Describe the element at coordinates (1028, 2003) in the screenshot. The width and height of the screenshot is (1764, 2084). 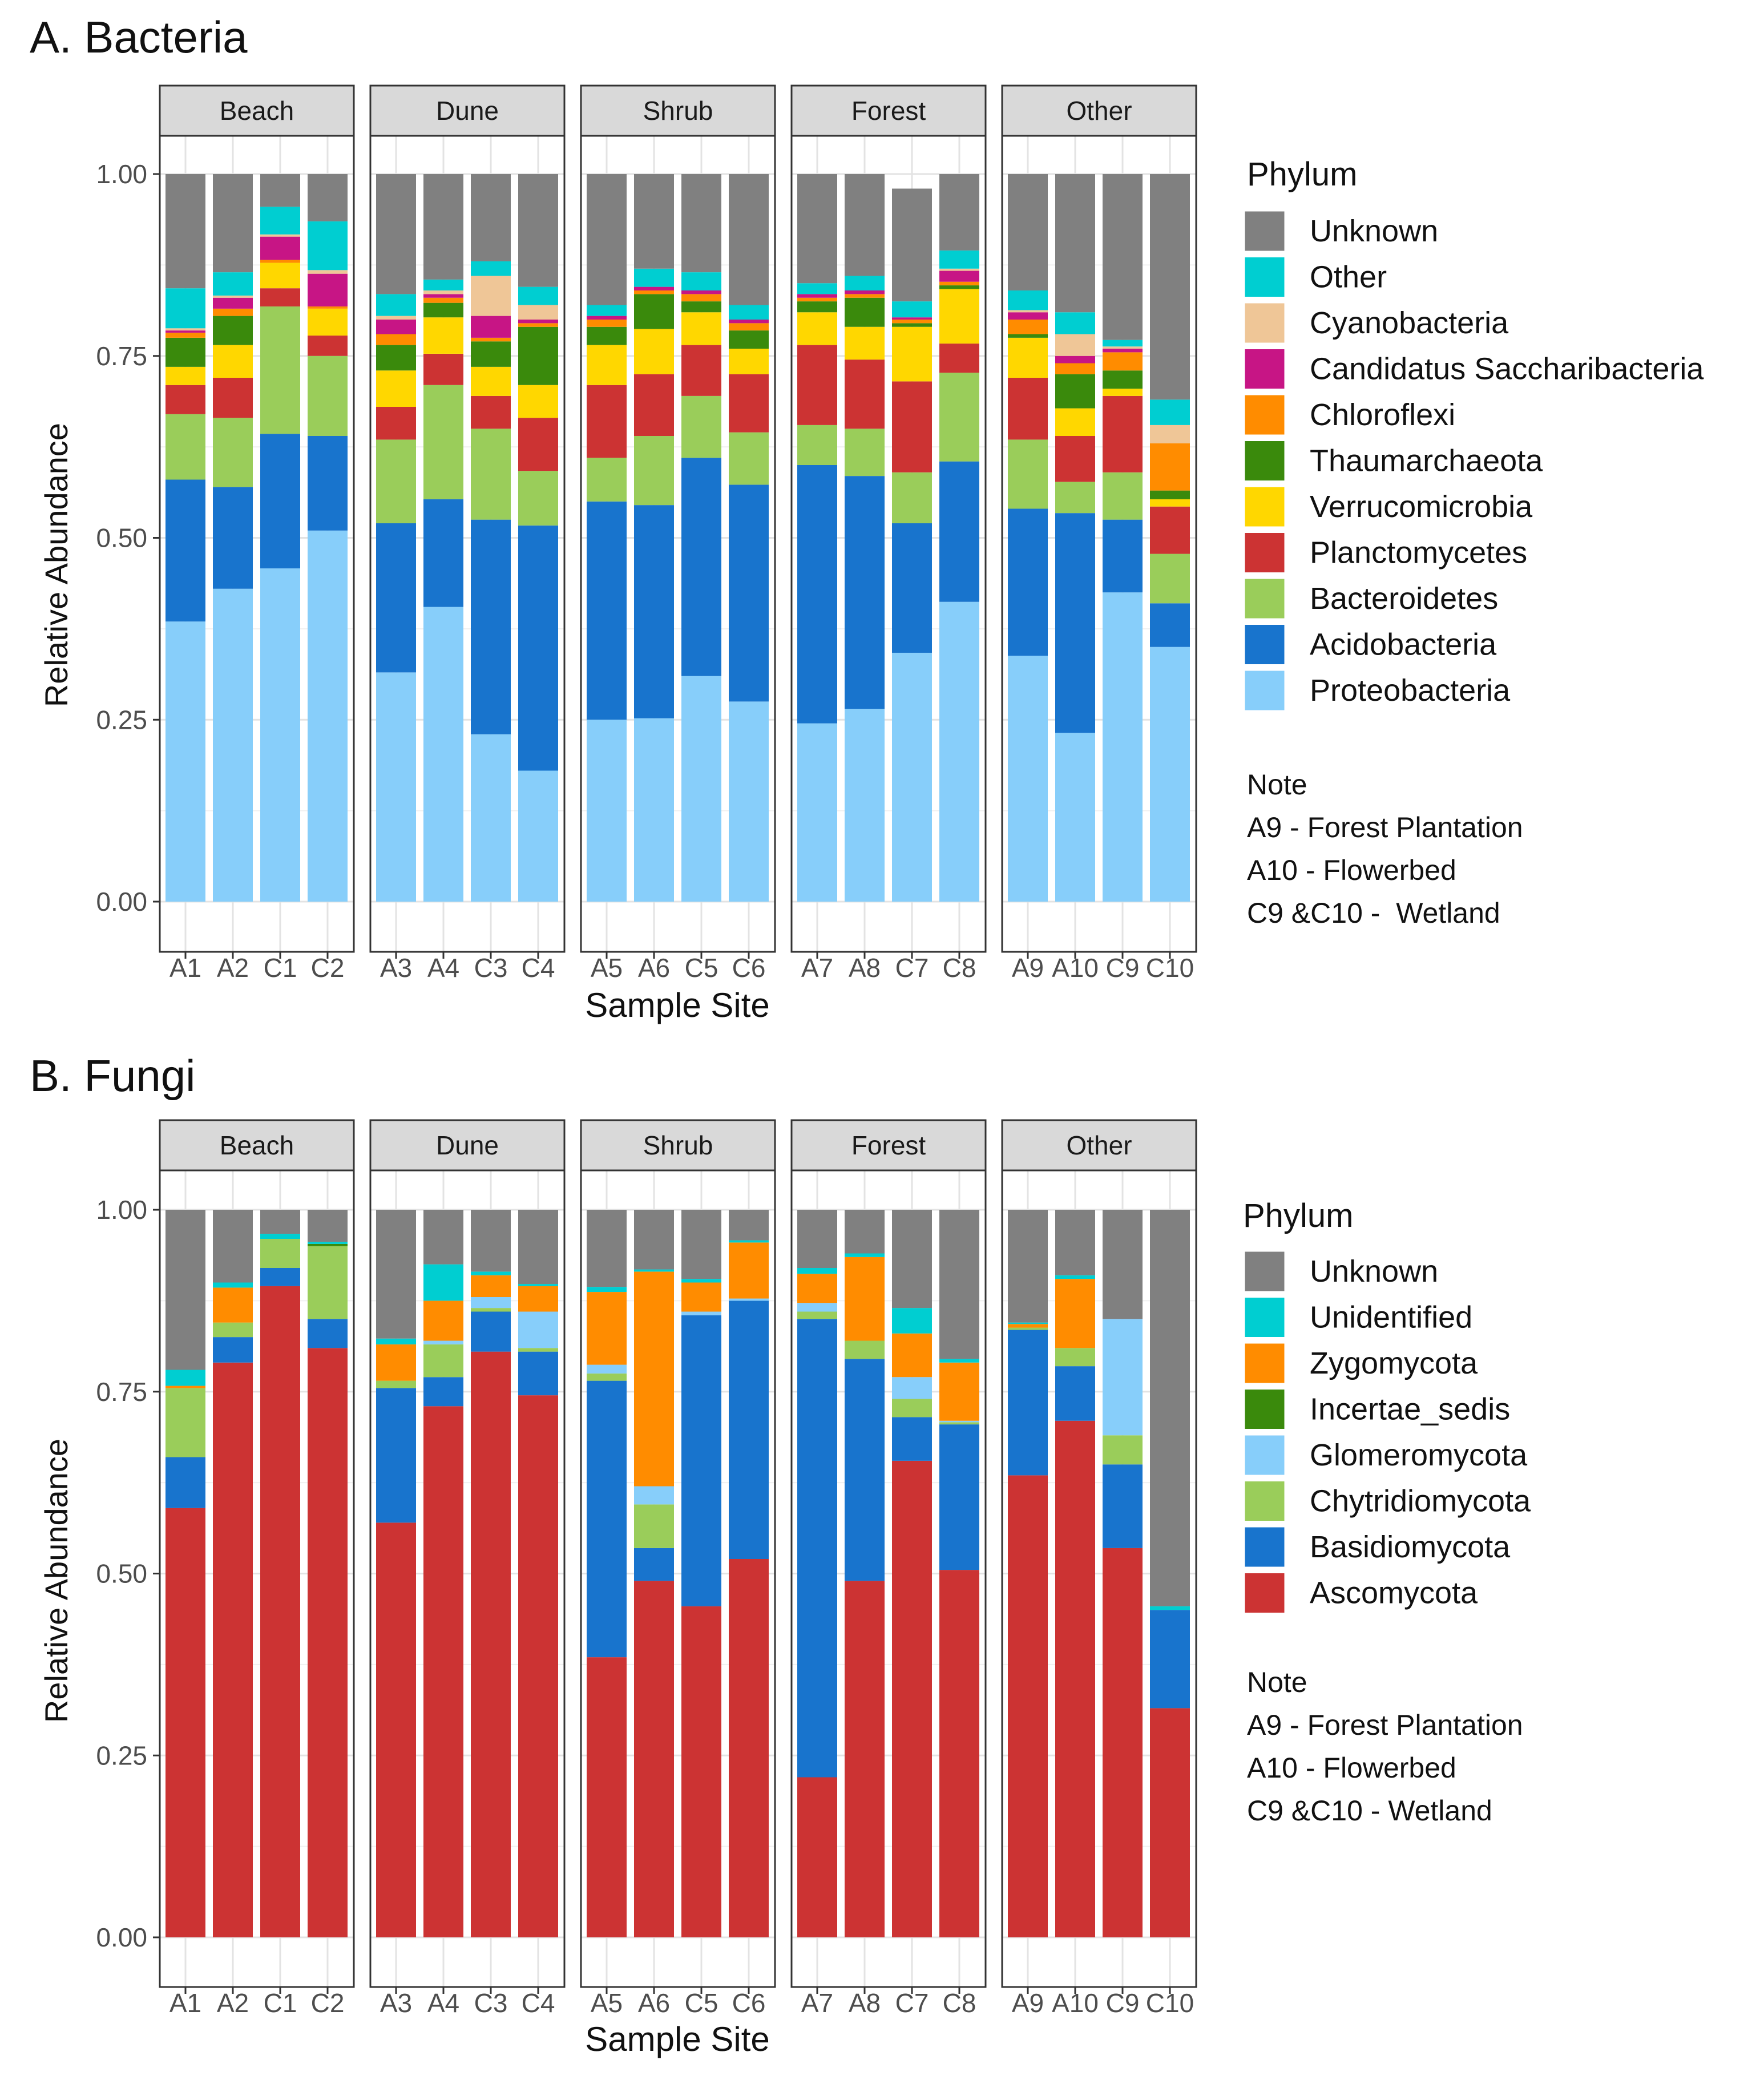
I see `x-tick-label: A9` at that location.